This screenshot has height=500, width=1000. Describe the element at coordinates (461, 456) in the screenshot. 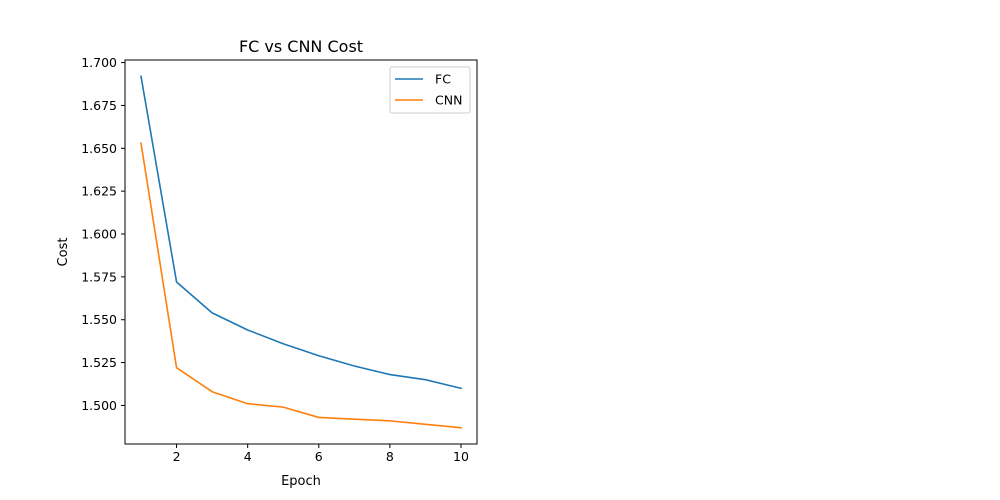

I see `x-tick-label: 10` at that location.